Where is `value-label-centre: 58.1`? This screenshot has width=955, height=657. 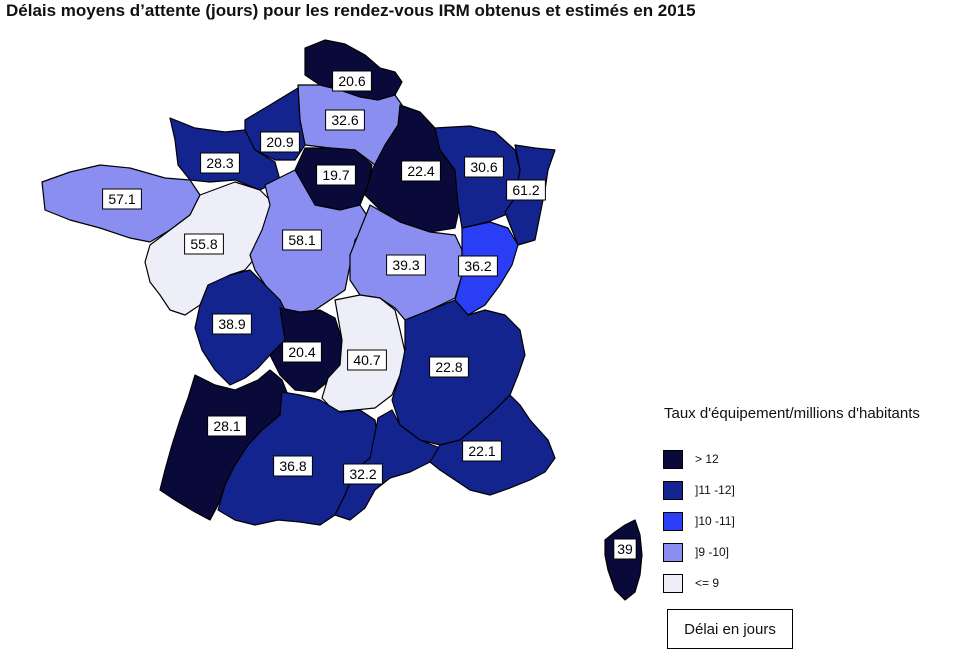
value-label-centre: 58.1 is located at coordinates (301, 240).